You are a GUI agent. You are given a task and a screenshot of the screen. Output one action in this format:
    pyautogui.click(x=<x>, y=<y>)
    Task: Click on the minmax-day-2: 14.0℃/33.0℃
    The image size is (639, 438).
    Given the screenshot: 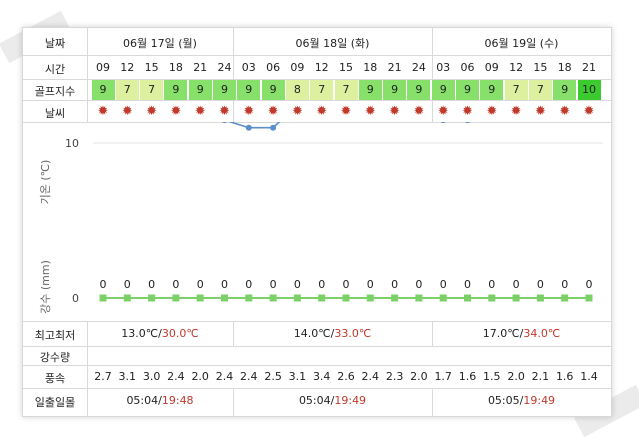 What is the action you would take?
    pyautogui.click(x=332, y=333)
    